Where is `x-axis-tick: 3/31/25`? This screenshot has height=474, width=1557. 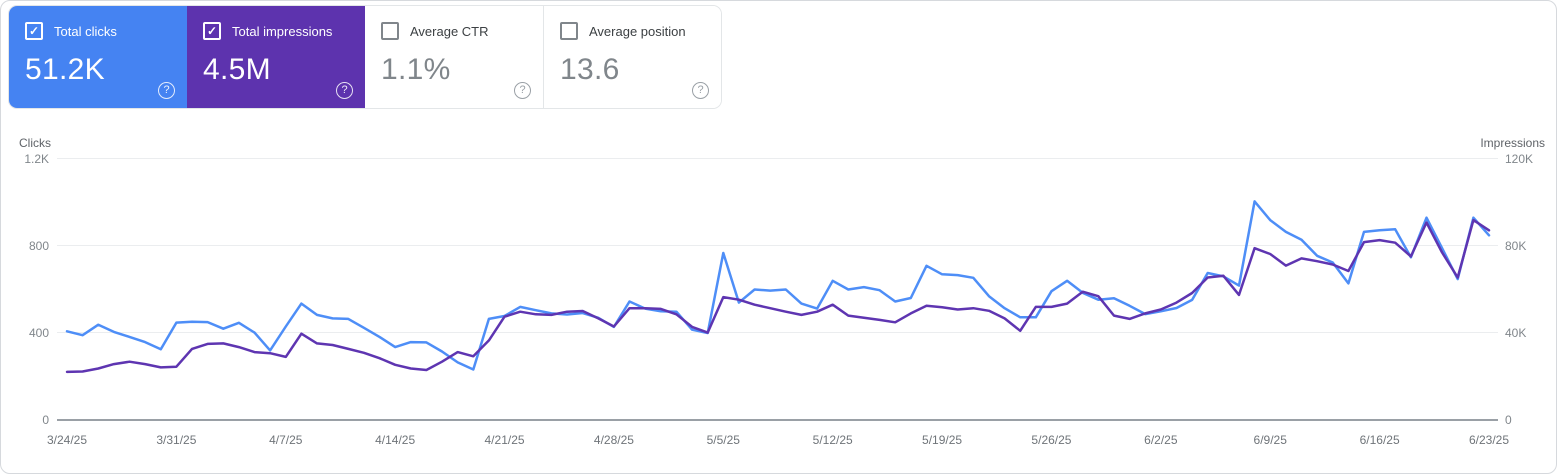 x-axis-tick: 3/31/25 is located at coordinates (176, 440).